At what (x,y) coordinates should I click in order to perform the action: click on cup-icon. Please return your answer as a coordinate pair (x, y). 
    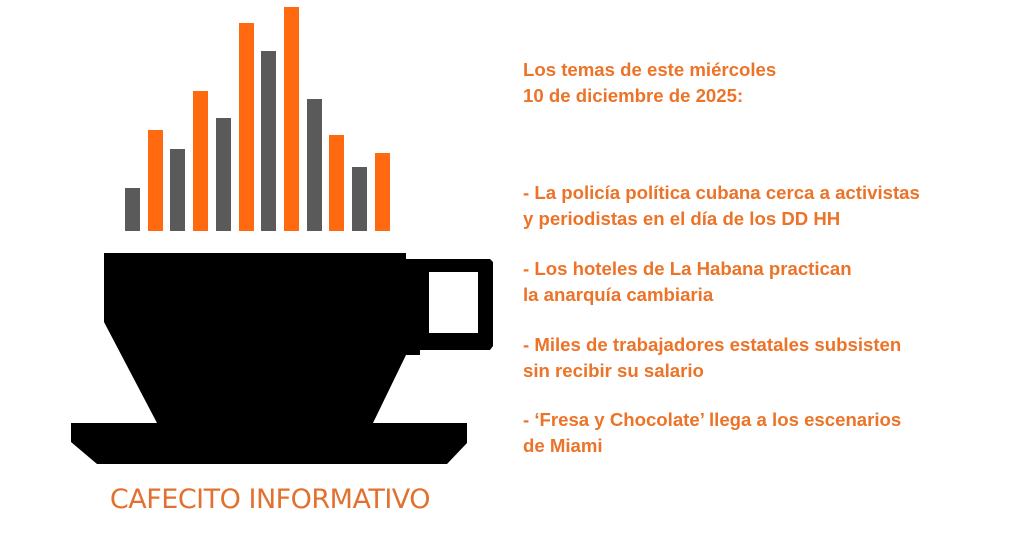
    Looking at the image, I should click on (298, 338).